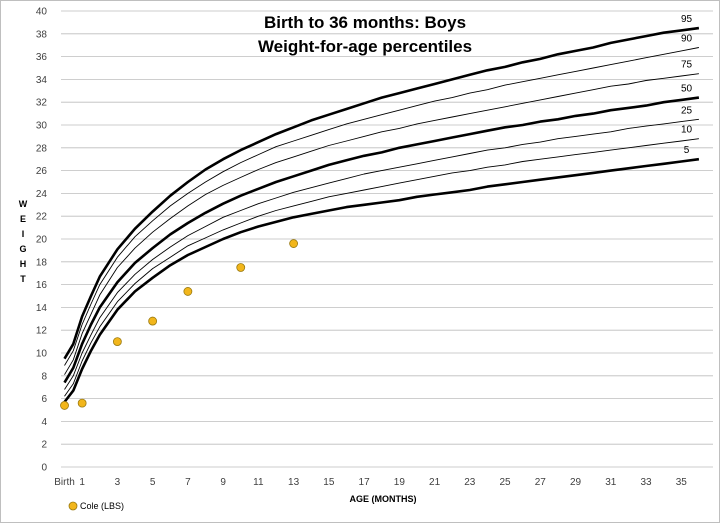  I want to click on x-tick-label: 31, so click(611, 482).